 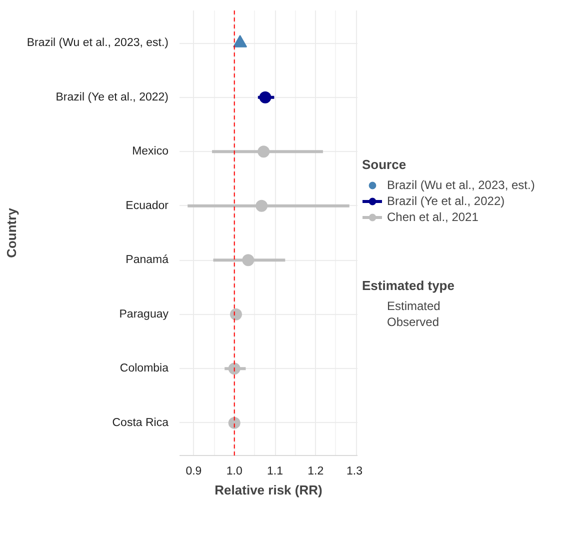 What do you see at coordinates (408, 285) in the screenshot?
I see `text: Estimated type` at bounding box center [408, 285].